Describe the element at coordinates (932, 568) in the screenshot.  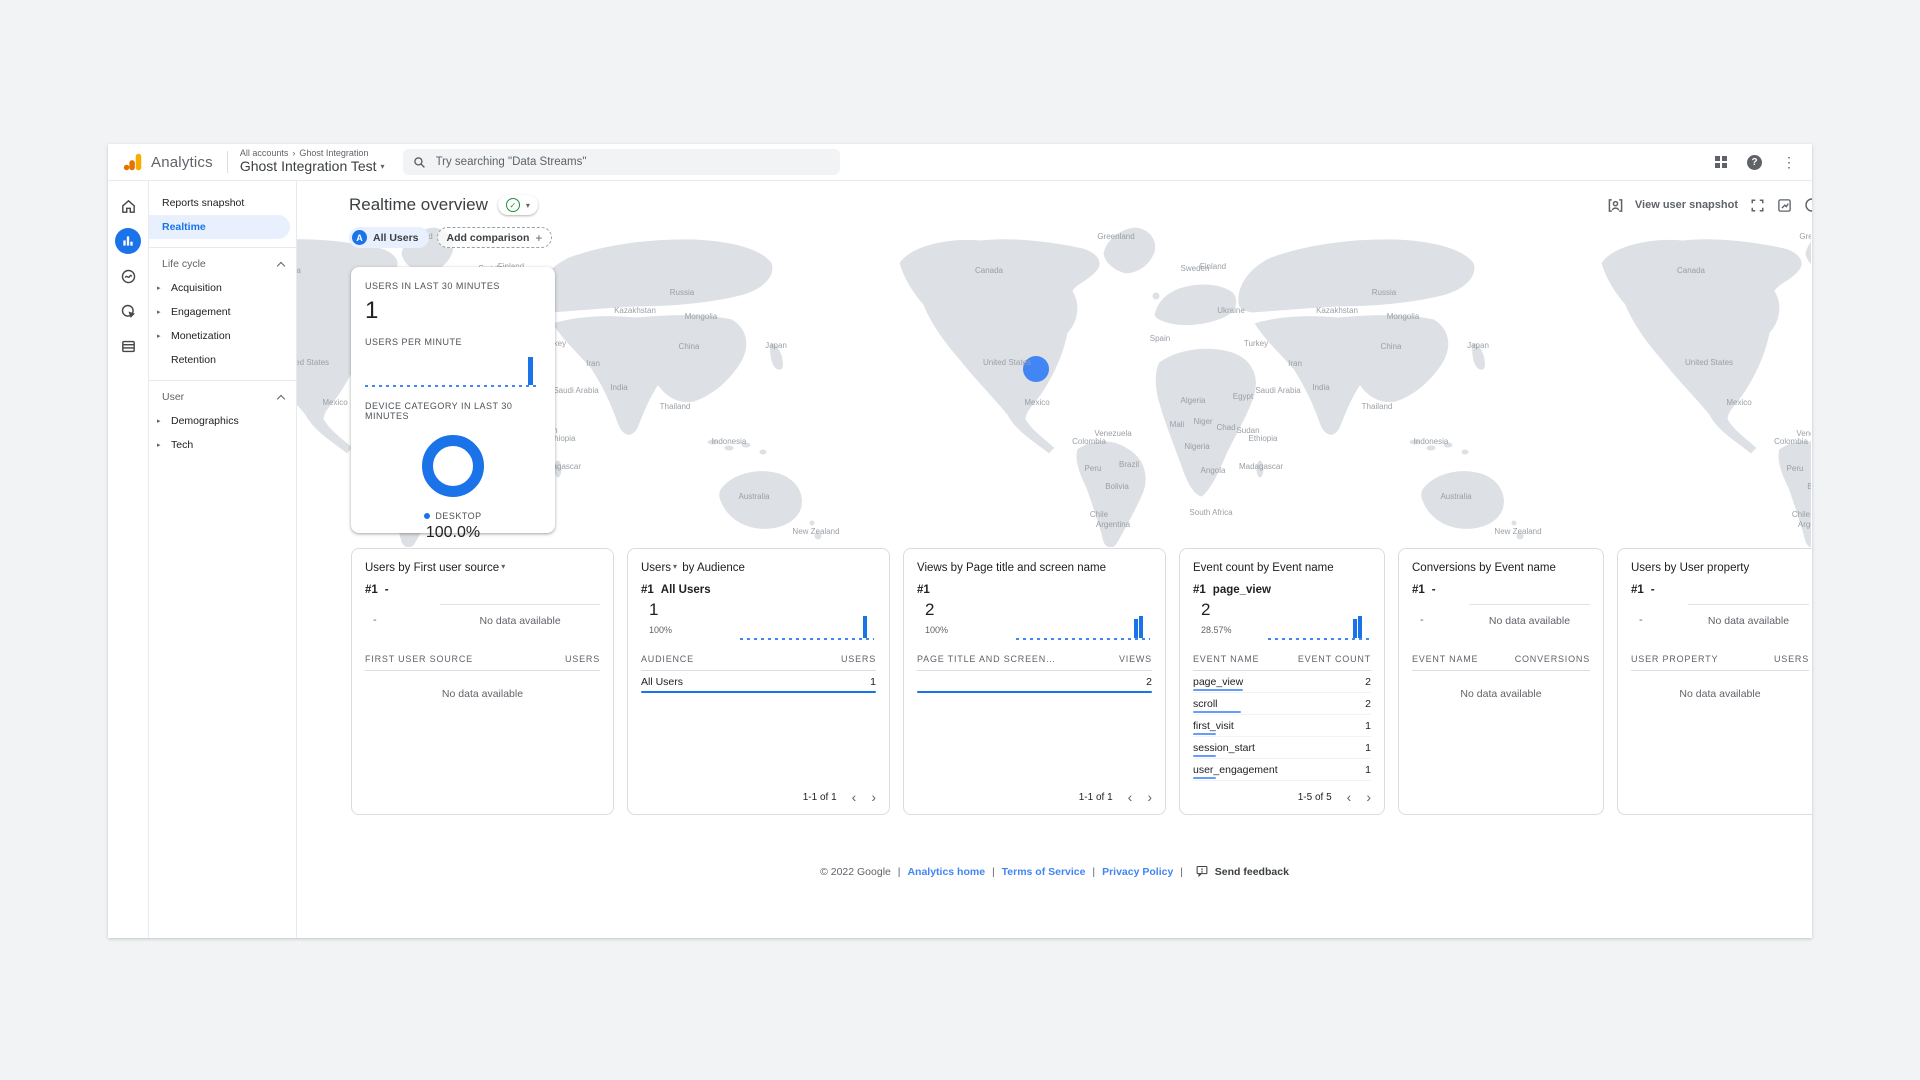
I see `card-metric-selector: Views` at that location.